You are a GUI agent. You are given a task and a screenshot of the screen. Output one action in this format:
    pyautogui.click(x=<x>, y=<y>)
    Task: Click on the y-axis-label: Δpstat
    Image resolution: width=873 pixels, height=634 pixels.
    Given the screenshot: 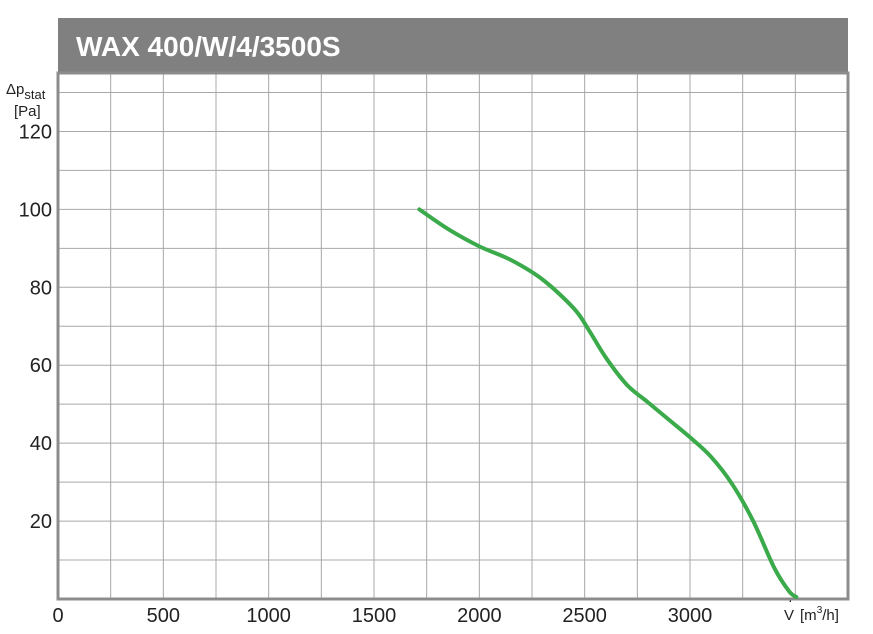 What is the action you would take?
    pyautogui.click(x=26, y=91)
    